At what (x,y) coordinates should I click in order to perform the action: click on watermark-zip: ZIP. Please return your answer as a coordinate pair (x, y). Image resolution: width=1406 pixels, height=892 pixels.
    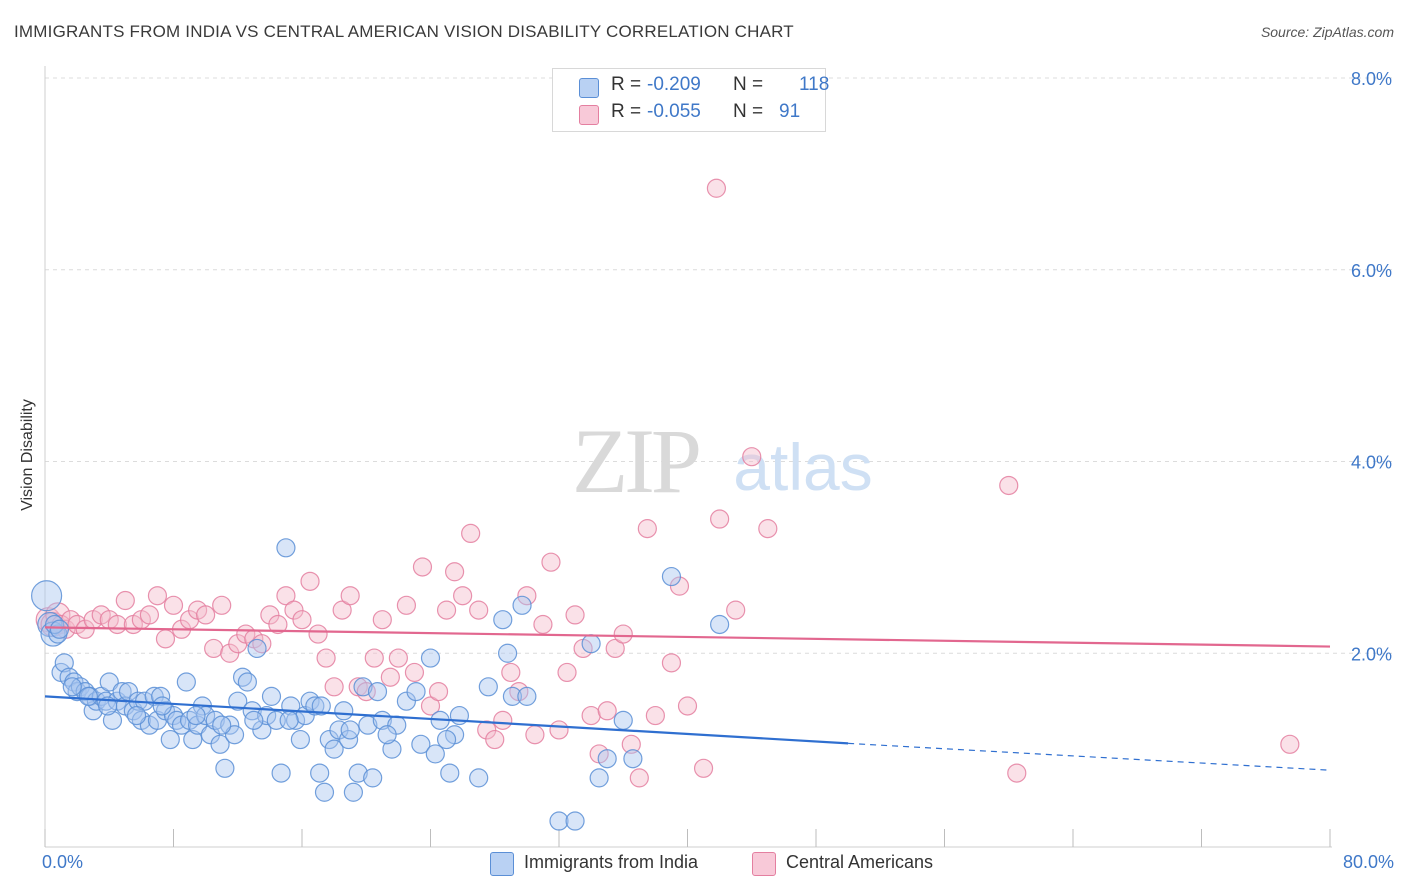
    Looking at the image, I should click on (635, 461).